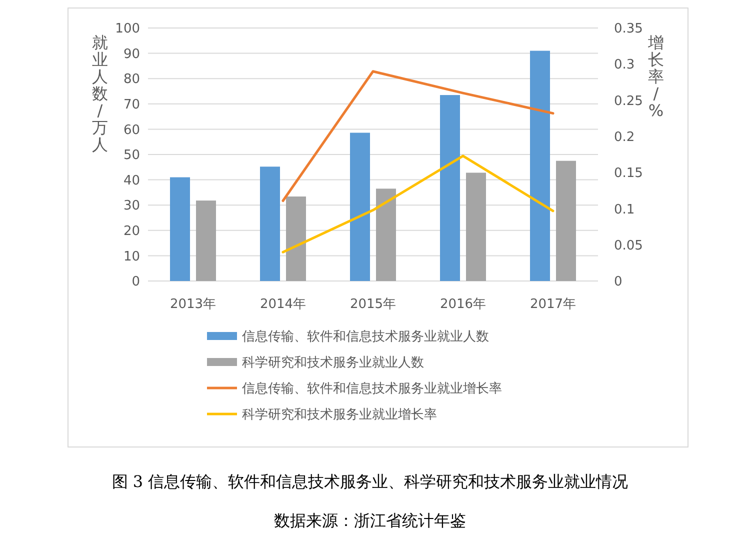 This screenshot has height=536, width=740. Describe the element at coordinates (131, 156) in the screenshot. I see `y-tick-label: 50` at that location.